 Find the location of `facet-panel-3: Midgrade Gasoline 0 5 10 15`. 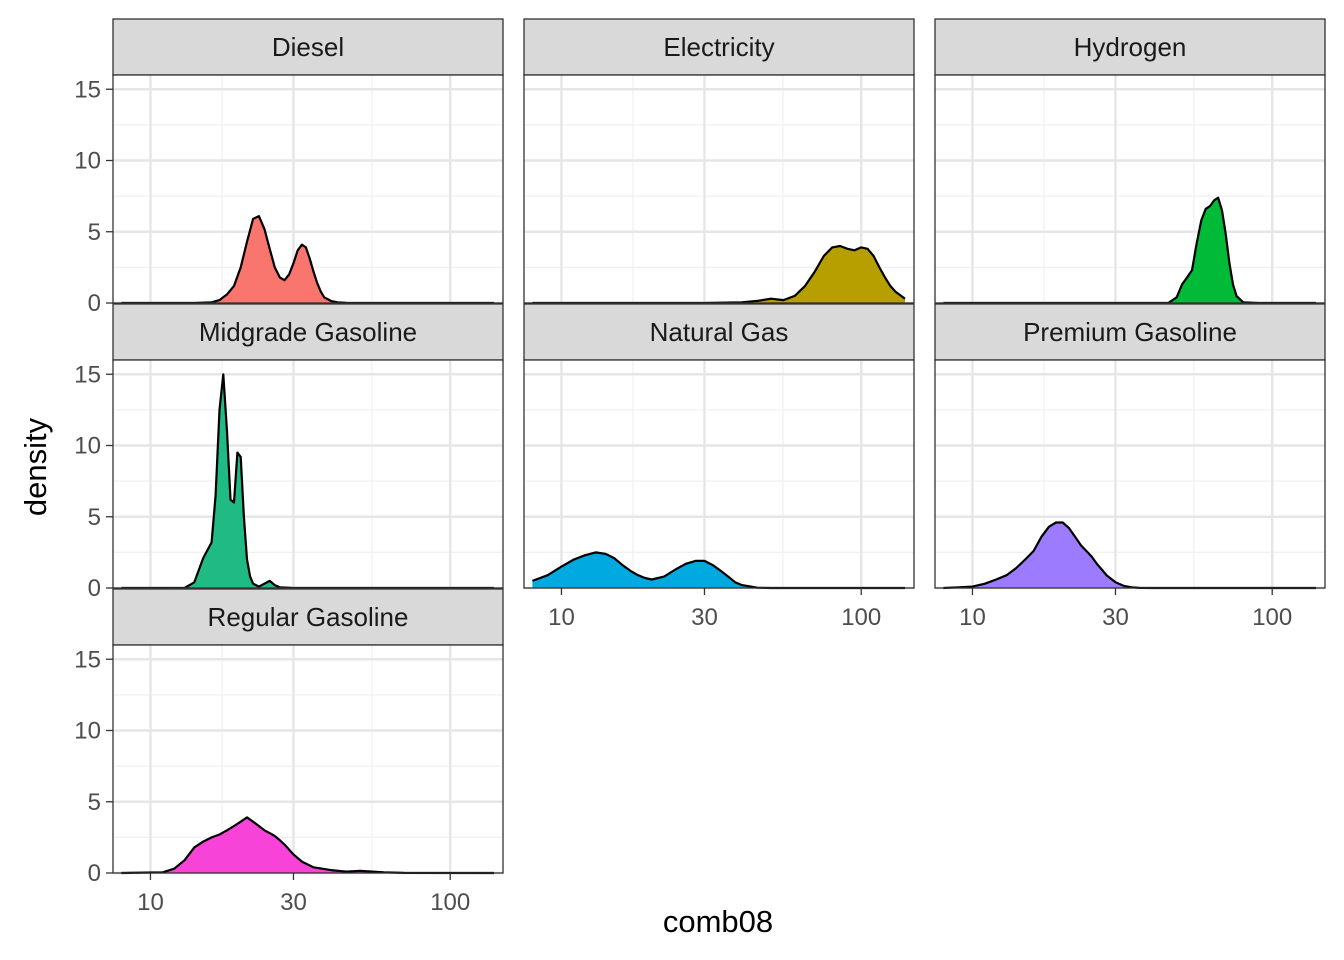

facet-panel-3: Midgrade Gasoline 0 5 10 15 is located at coordinates (289, 452).